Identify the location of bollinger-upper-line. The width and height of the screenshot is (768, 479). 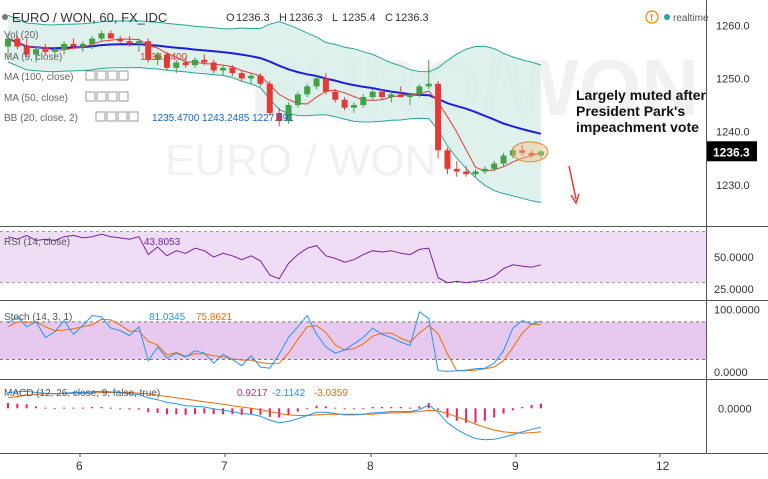
(274, 43).